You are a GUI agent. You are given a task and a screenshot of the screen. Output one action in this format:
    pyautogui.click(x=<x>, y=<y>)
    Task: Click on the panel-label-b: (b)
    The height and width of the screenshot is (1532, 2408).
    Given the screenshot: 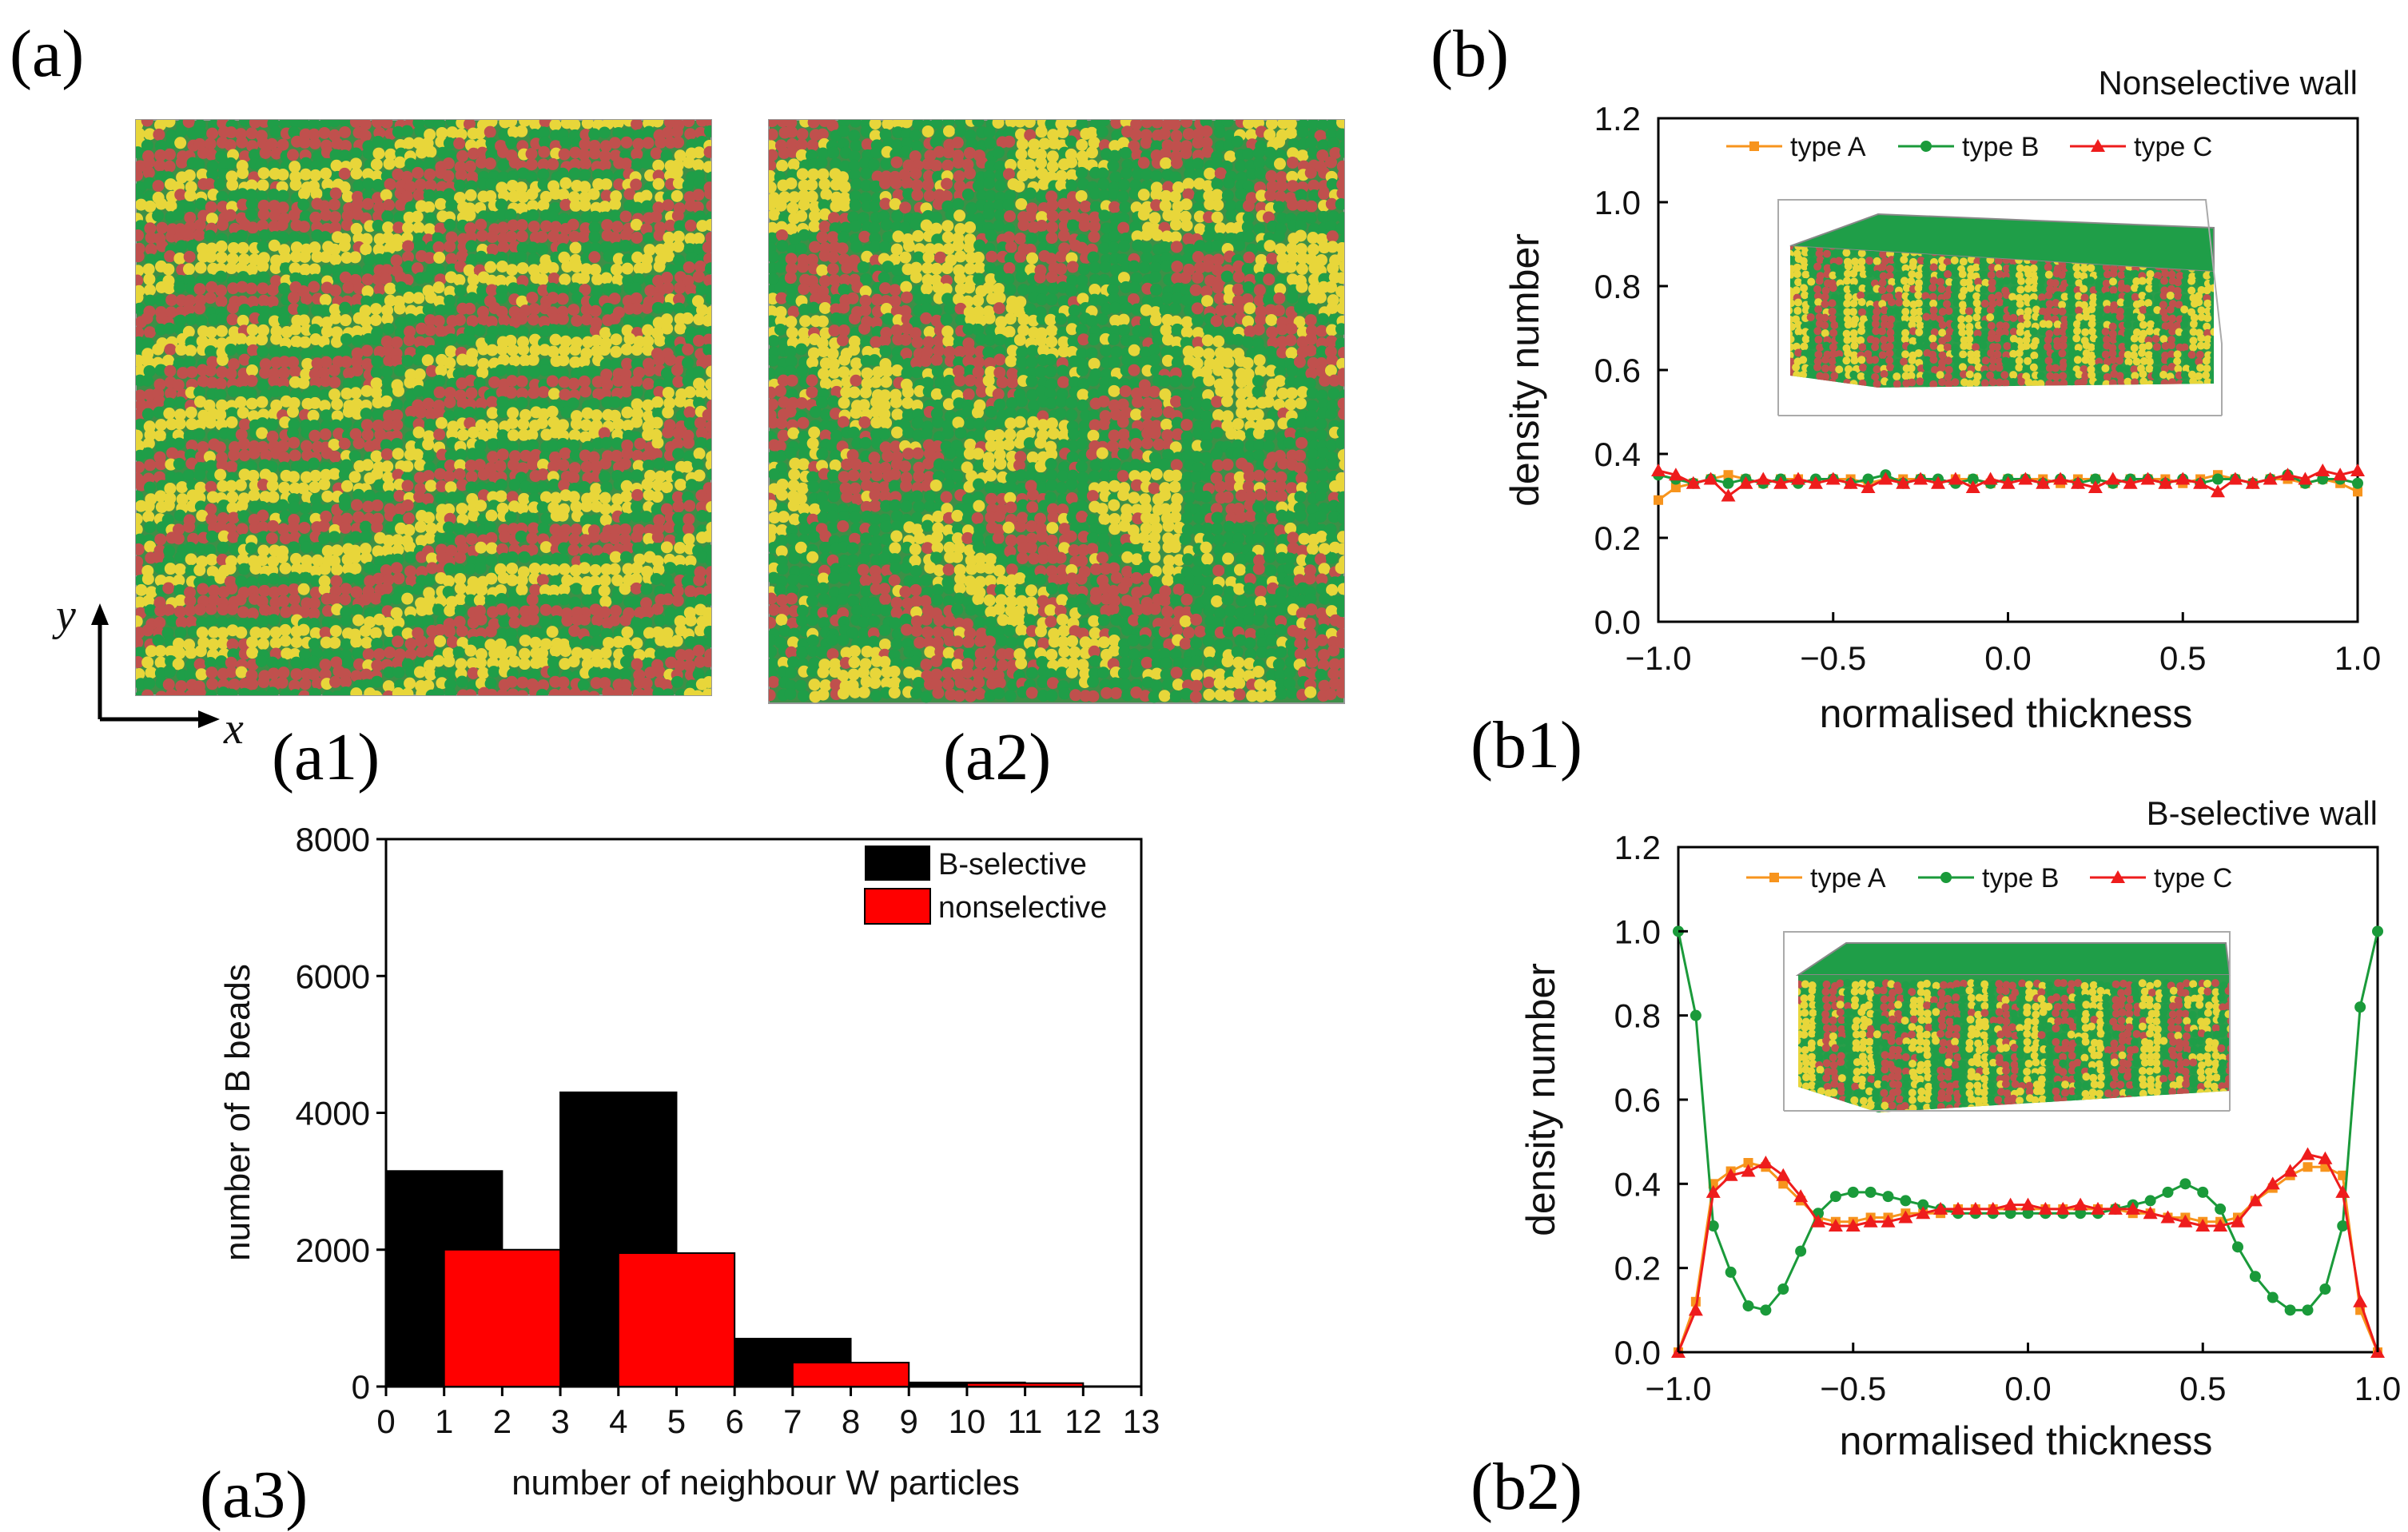 What is the action you would take?
    pyautogui.click(x=1470, y=54)
    